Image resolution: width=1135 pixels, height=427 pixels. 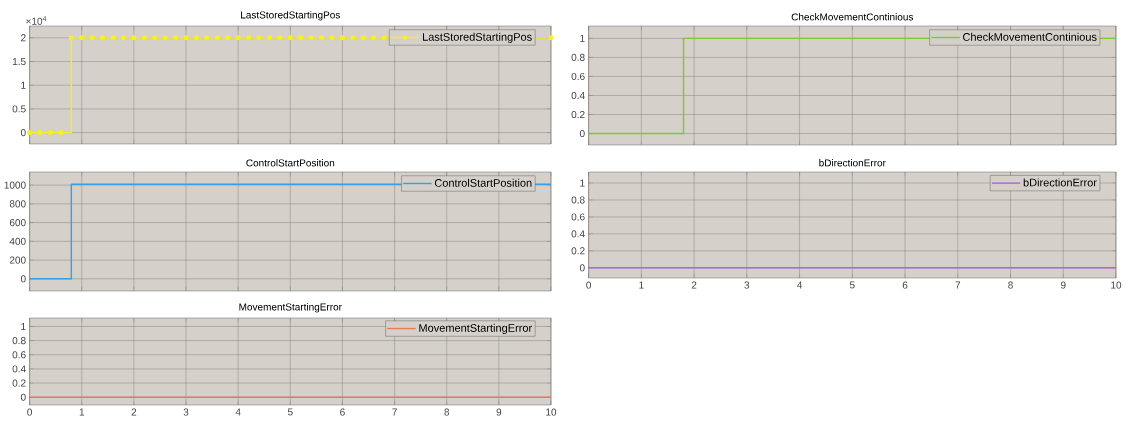 What do you see at coordinates (477, 37) in the screenshot?
I see `legend-label: LastStoredStartingPos` at bounding box center [477, 37].